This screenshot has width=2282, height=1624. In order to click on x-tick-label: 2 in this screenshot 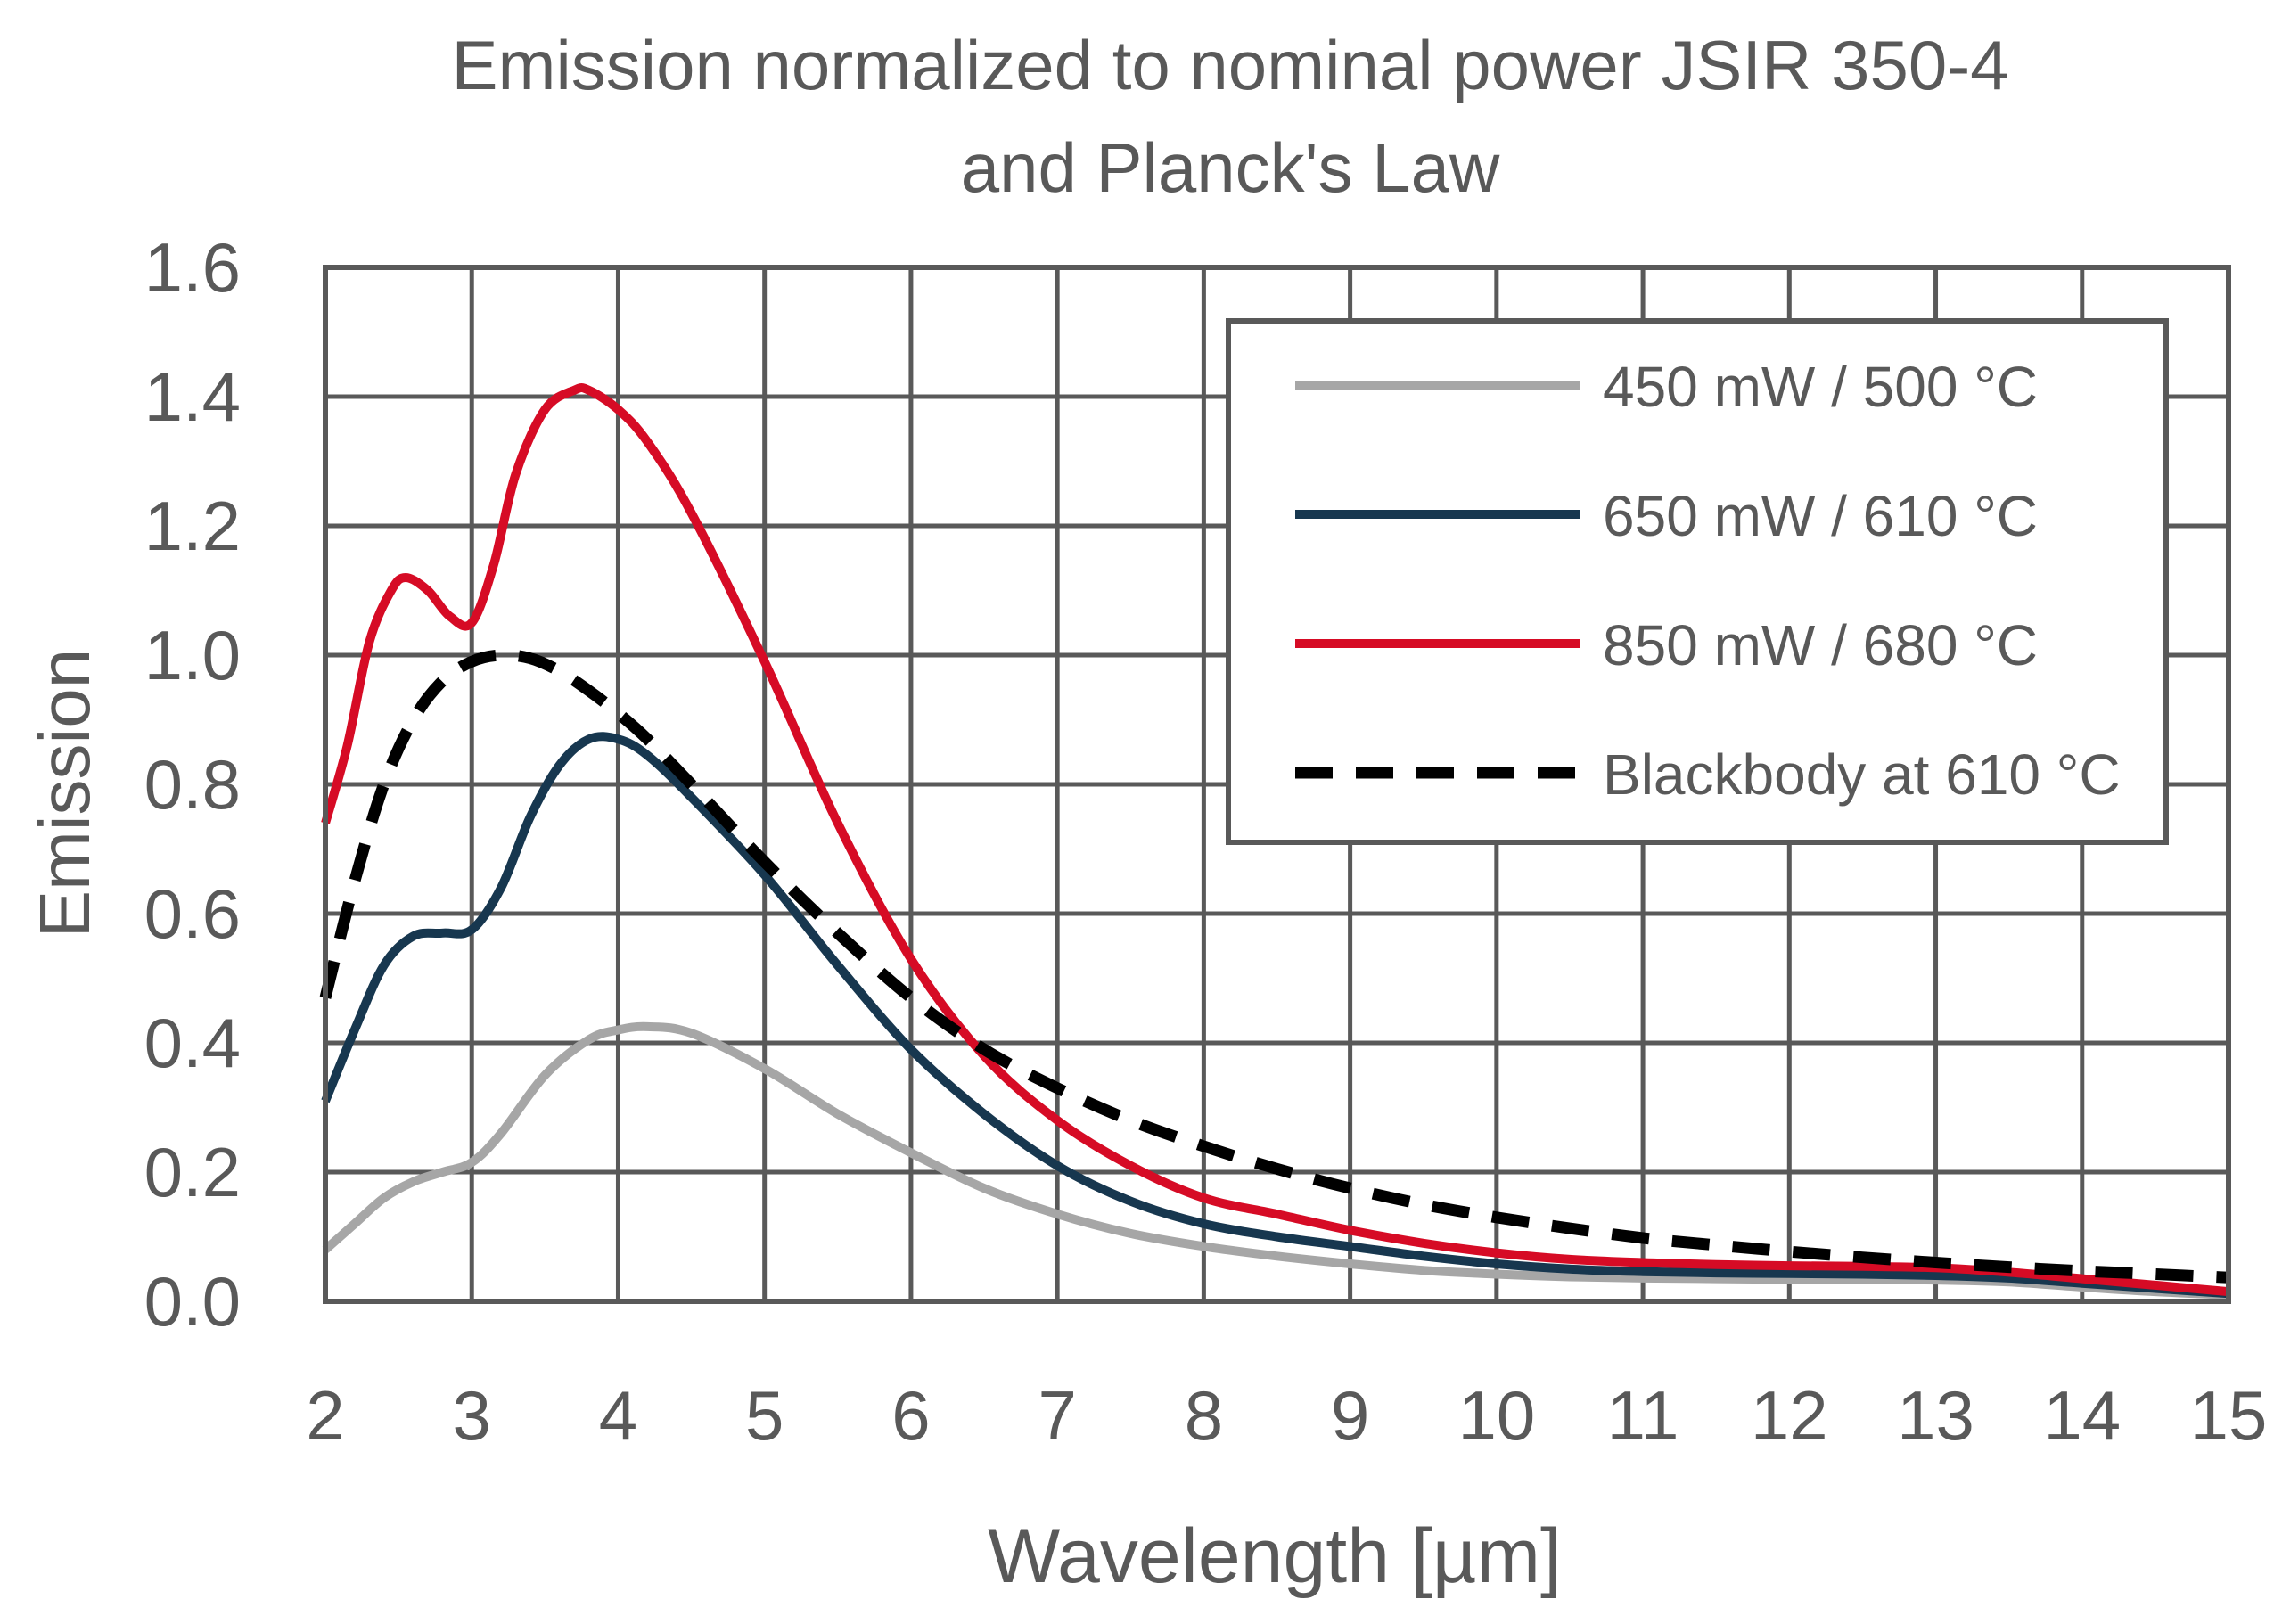, I will do `click(325, 1415)`.